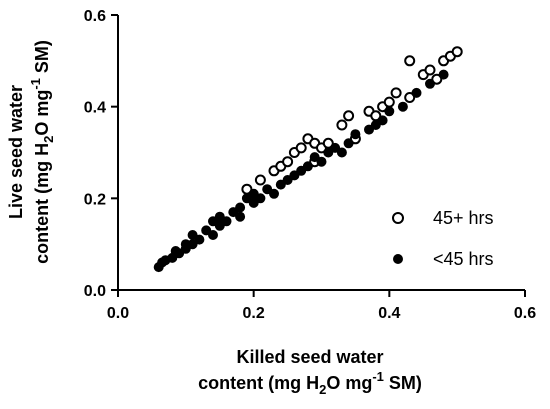 This screenshot has width=550, height=409. I want to click on y-axis-title-mid: O mg, so click(42, 113).